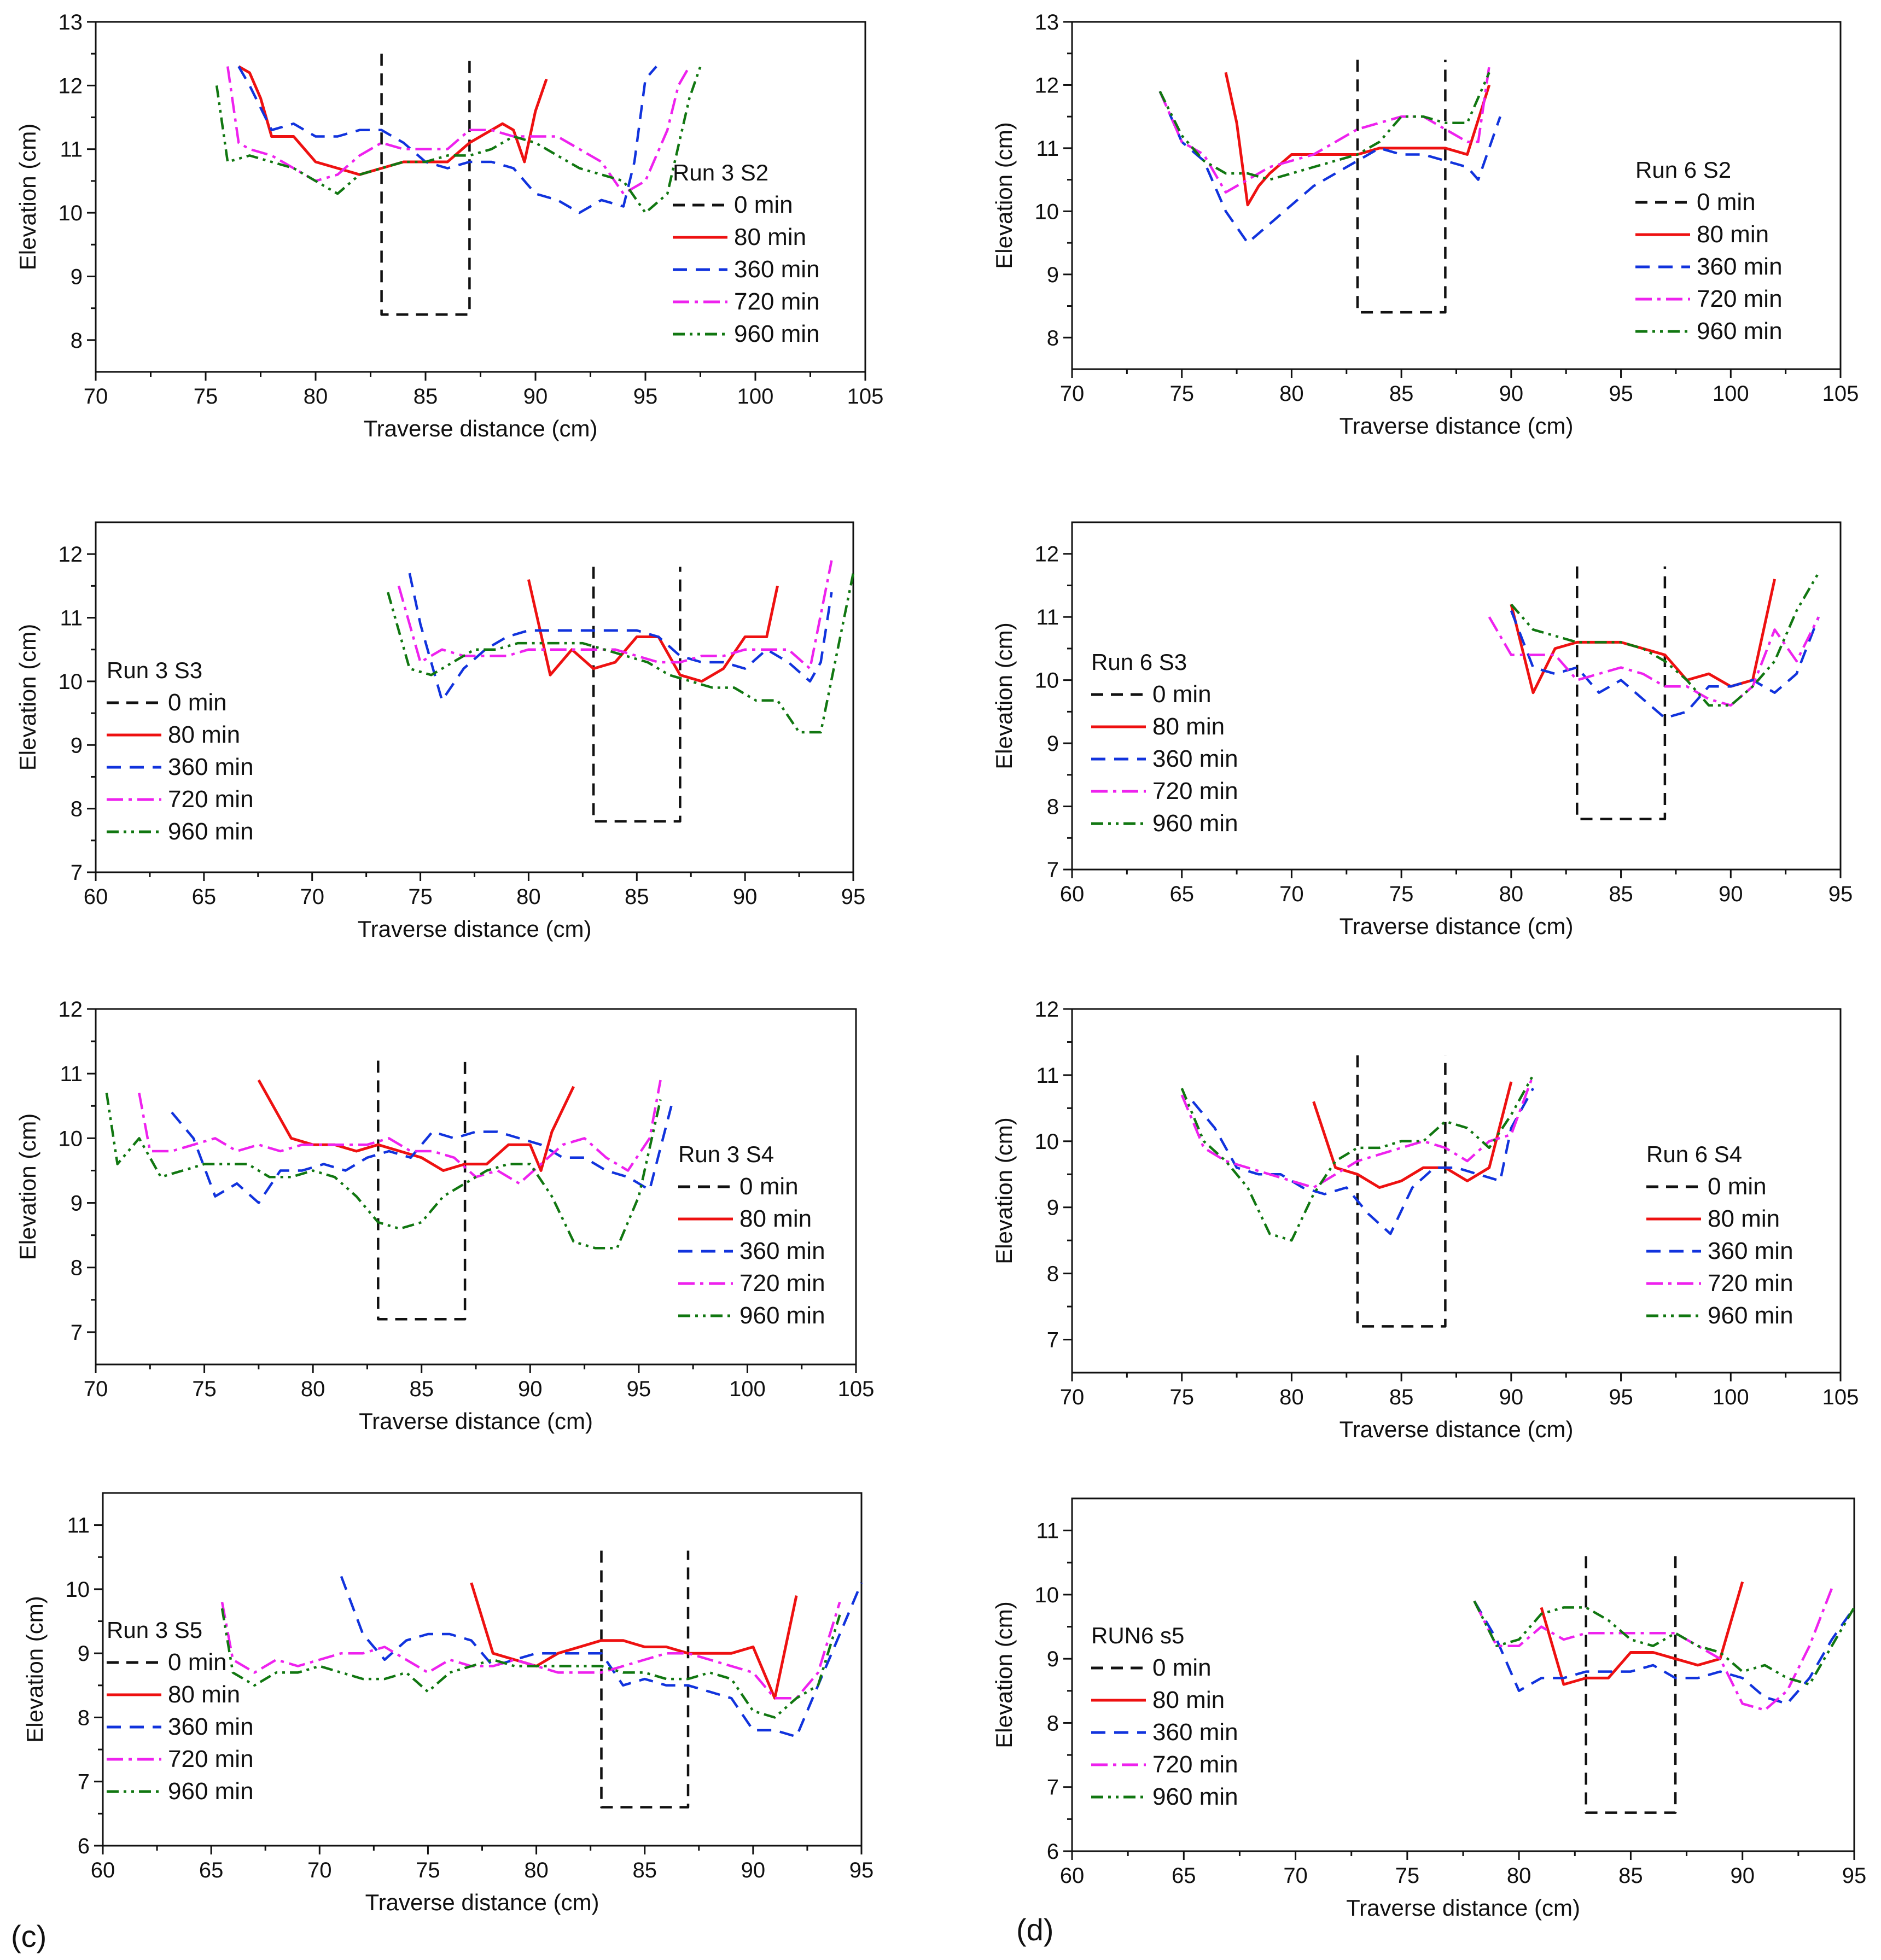 This screenshot has width=1881, height=1960. Describe the element at coordinates (211, 1759) in the screenshot. I see `legend-entry-label: 720 min` at that location.